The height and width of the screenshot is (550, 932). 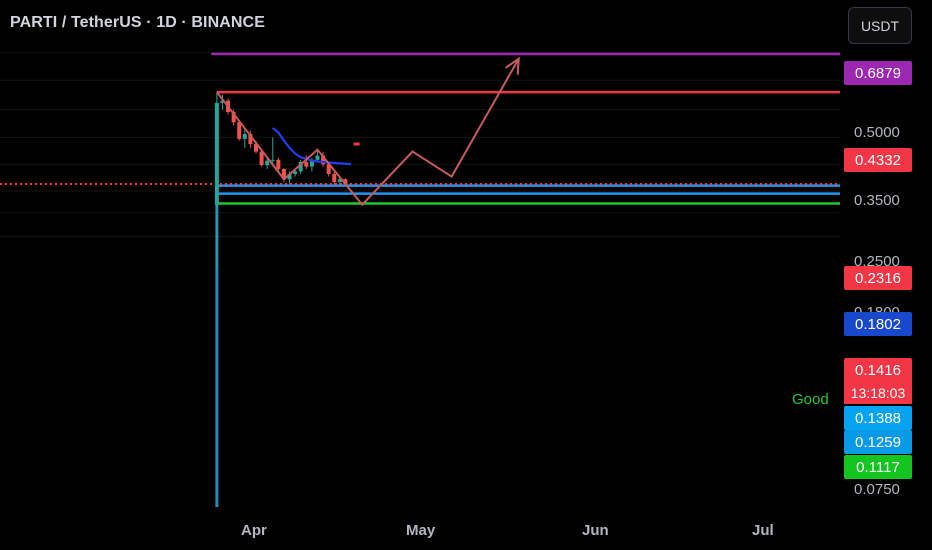 What do you see at coordinates (763, 530) in the screenshot?
I see `x-tick-label: Jul` at bounding box center [763, 530].